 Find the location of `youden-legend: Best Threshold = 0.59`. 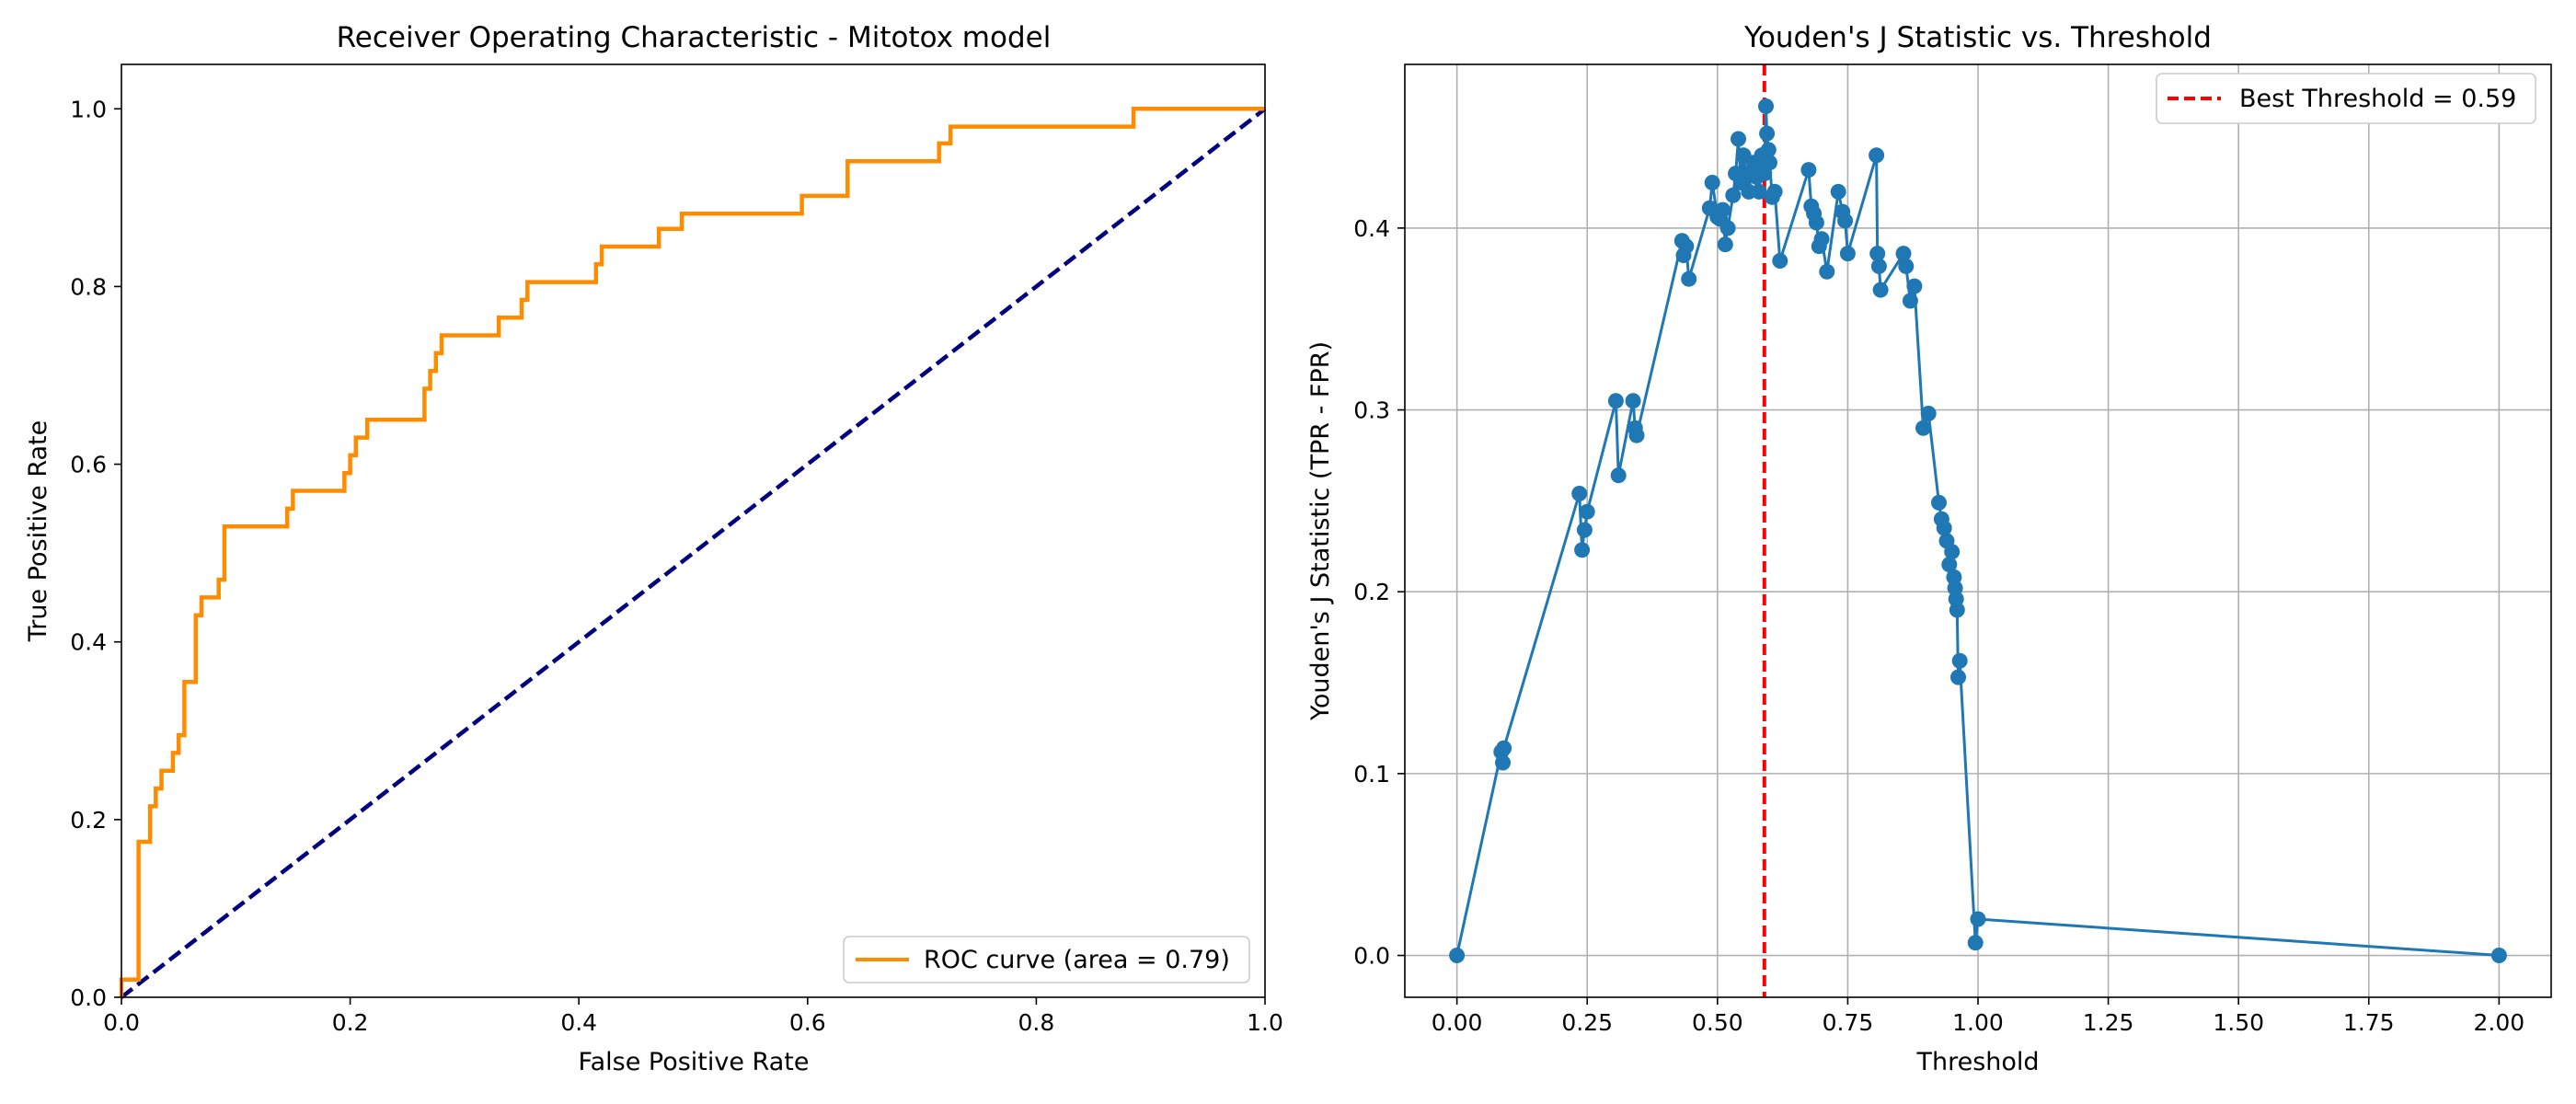

youden-legend: Best Threshold = 0.59 is located at coordinates (2346, 98).